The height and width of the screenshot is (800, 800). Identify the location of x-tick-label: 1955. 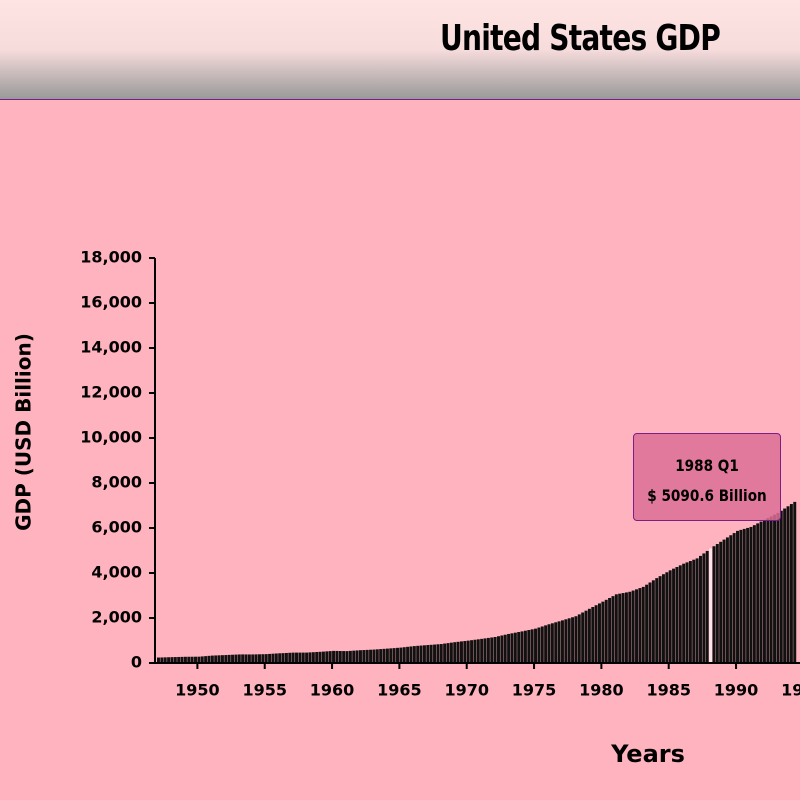
(264, 690).